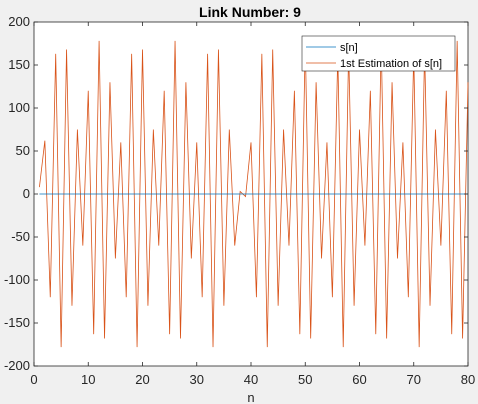 The width and height of the screenshot is (478, 404). What do you see at coordinates (468, 379) in the screenshot?
I see `x-tick-label: 80` at bounding box center [468, 379].